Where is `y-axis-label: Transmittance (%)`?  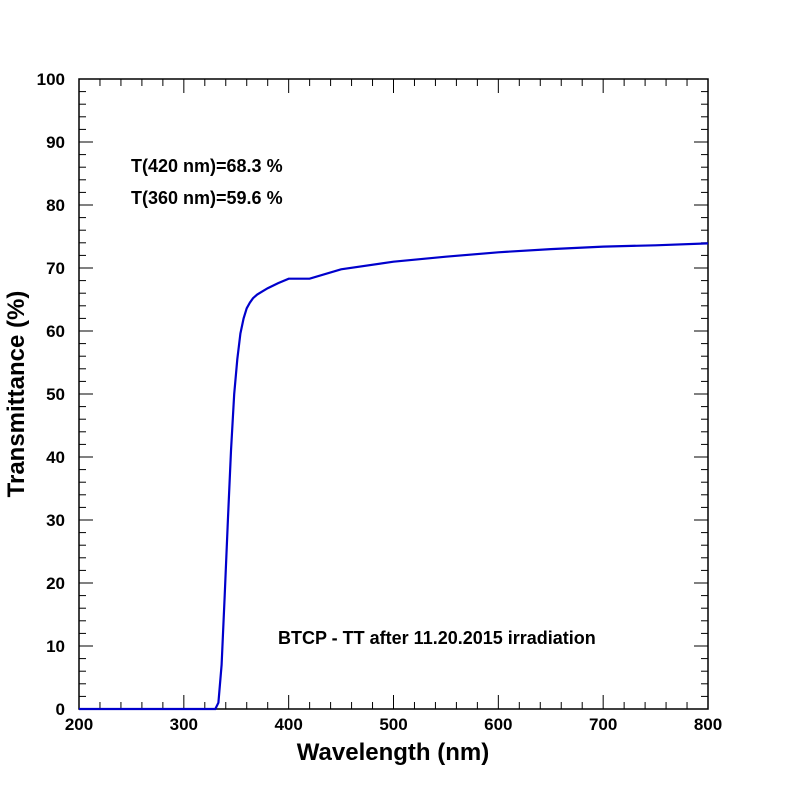 y-axis-label: Transmittance (%) is located at coordinates (16, 394).